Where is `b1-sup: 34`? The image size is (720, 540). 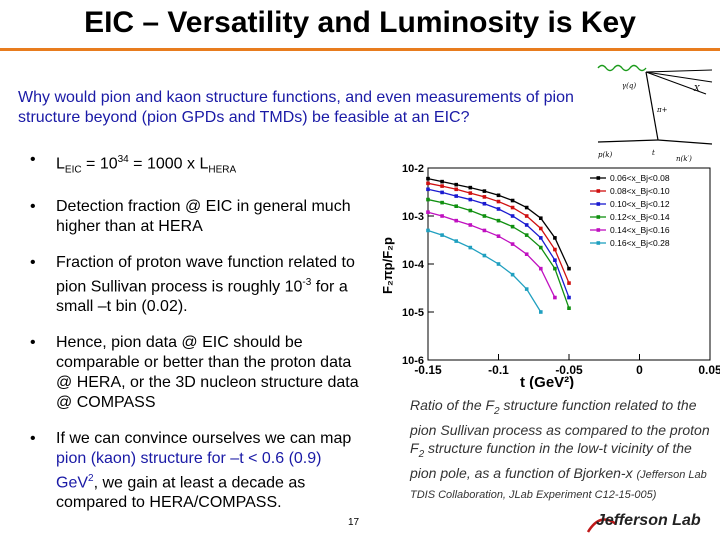
b1-sup: 34 is located at coordinates (123, 159).